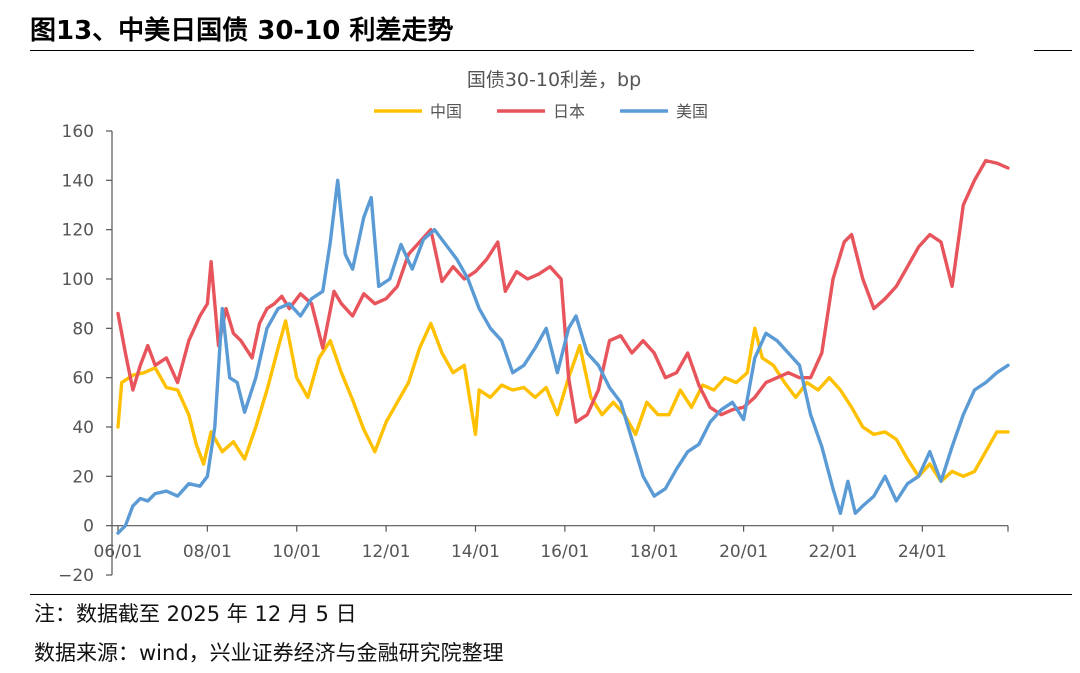 The height and width of the screenshot is (673, 1080). What do you see at coordinates (78, 181) in the screenshot?
I see `y-tick-label: 140` at bounding box center [78, 181].